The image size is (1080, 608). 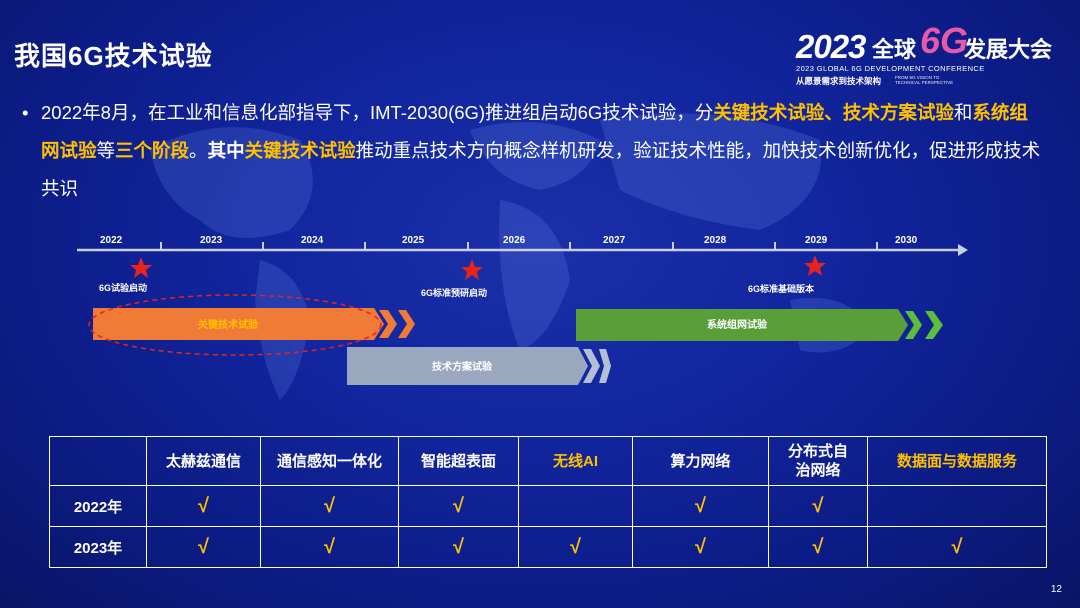 I want to click on intro-hl-key-tech-2: 关键技术试验, so click(x=300, y=150).